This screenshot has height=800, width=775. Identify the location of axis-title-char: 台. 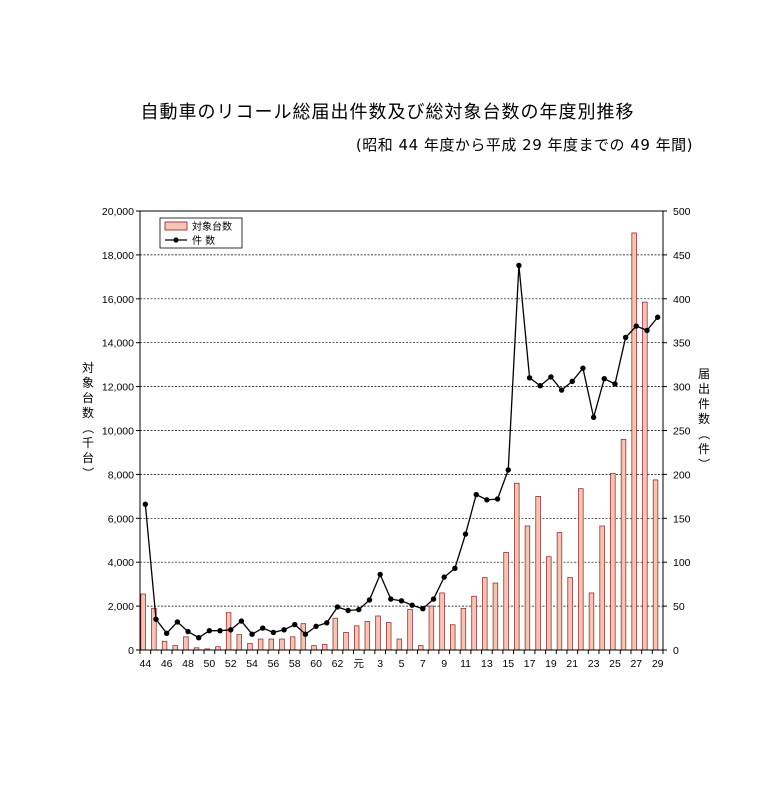
(88, 457).